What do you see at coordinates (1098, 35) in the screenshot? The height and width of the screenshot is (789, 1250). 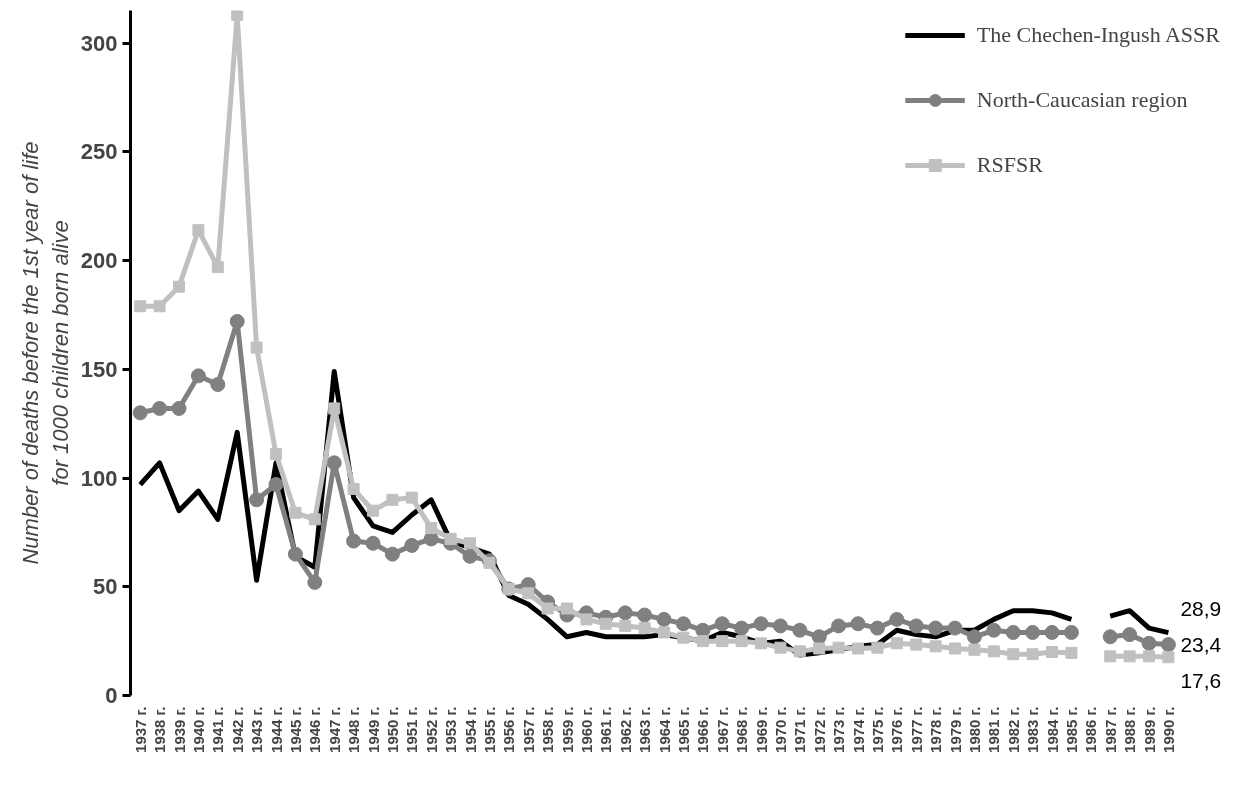 I see `legend-label: The Chechen-Ingush ASSR` at bounding box center [1098, 35].